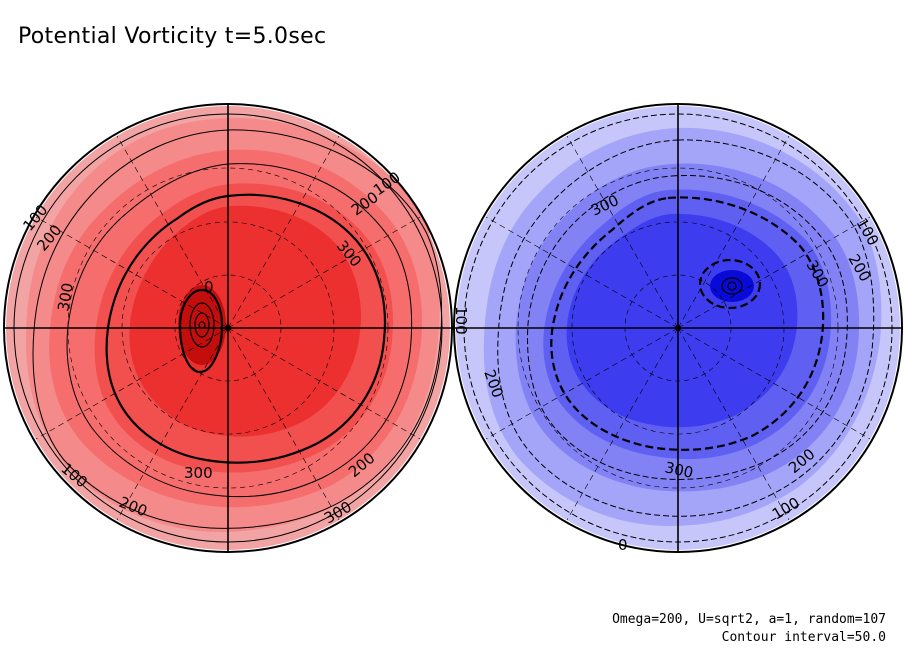  What do you see at coordinates (623, 545) in the screenshot?
I see `south-label-0: 0` at bounding box center [623, 545].